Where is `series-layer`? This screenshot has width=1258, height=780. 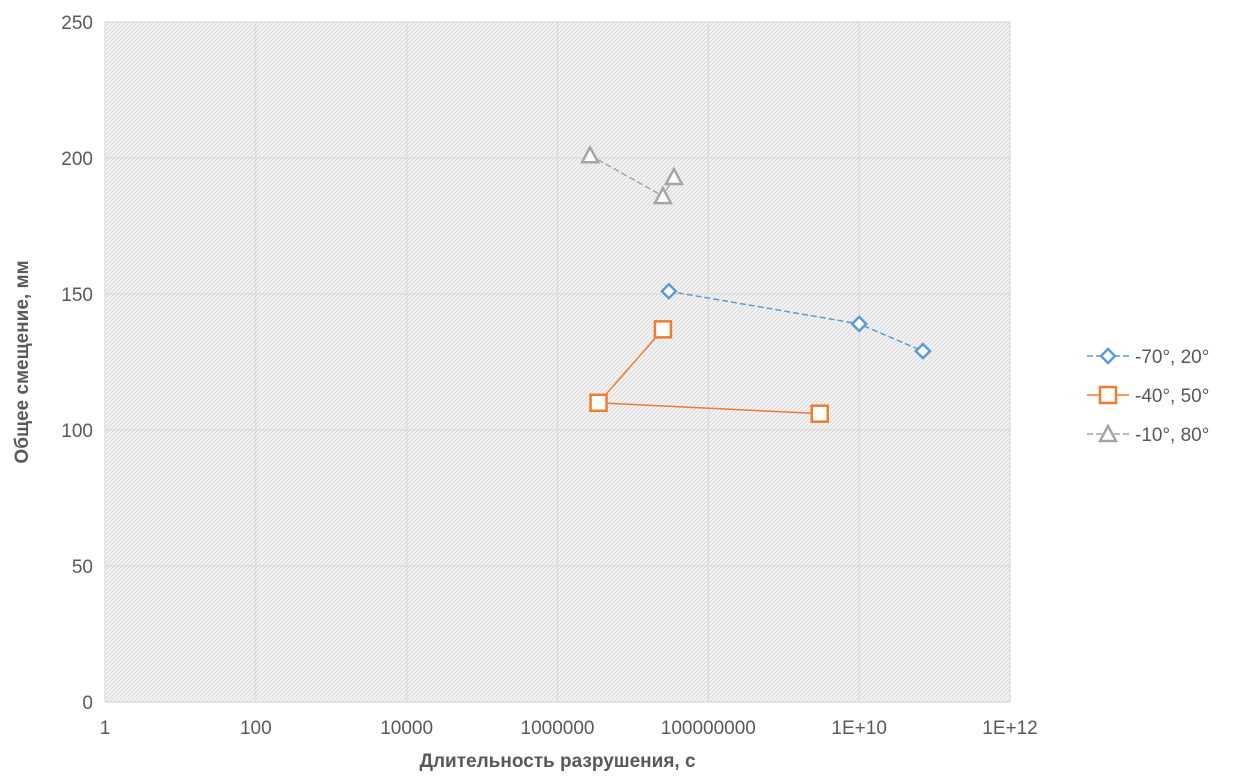 series-layer is located at coordinates (755, 283).